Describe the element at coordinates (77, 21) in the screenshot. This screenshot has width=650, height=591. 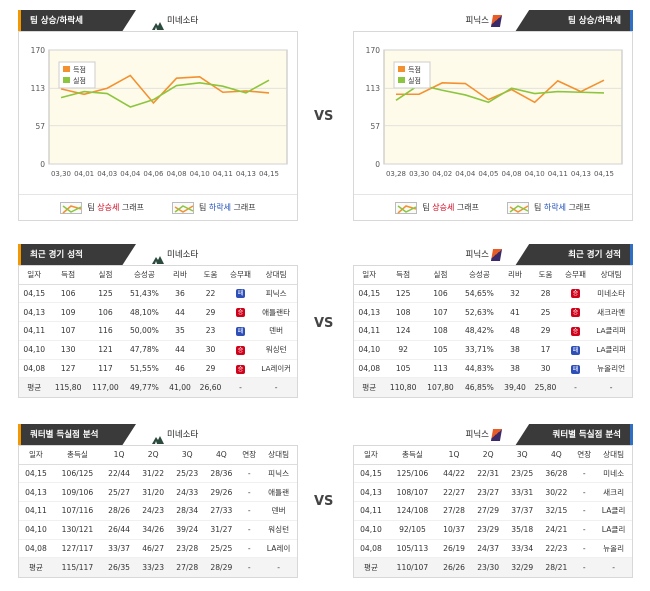
I see `trend-title-left: 팀 상승/하락세` at that location.